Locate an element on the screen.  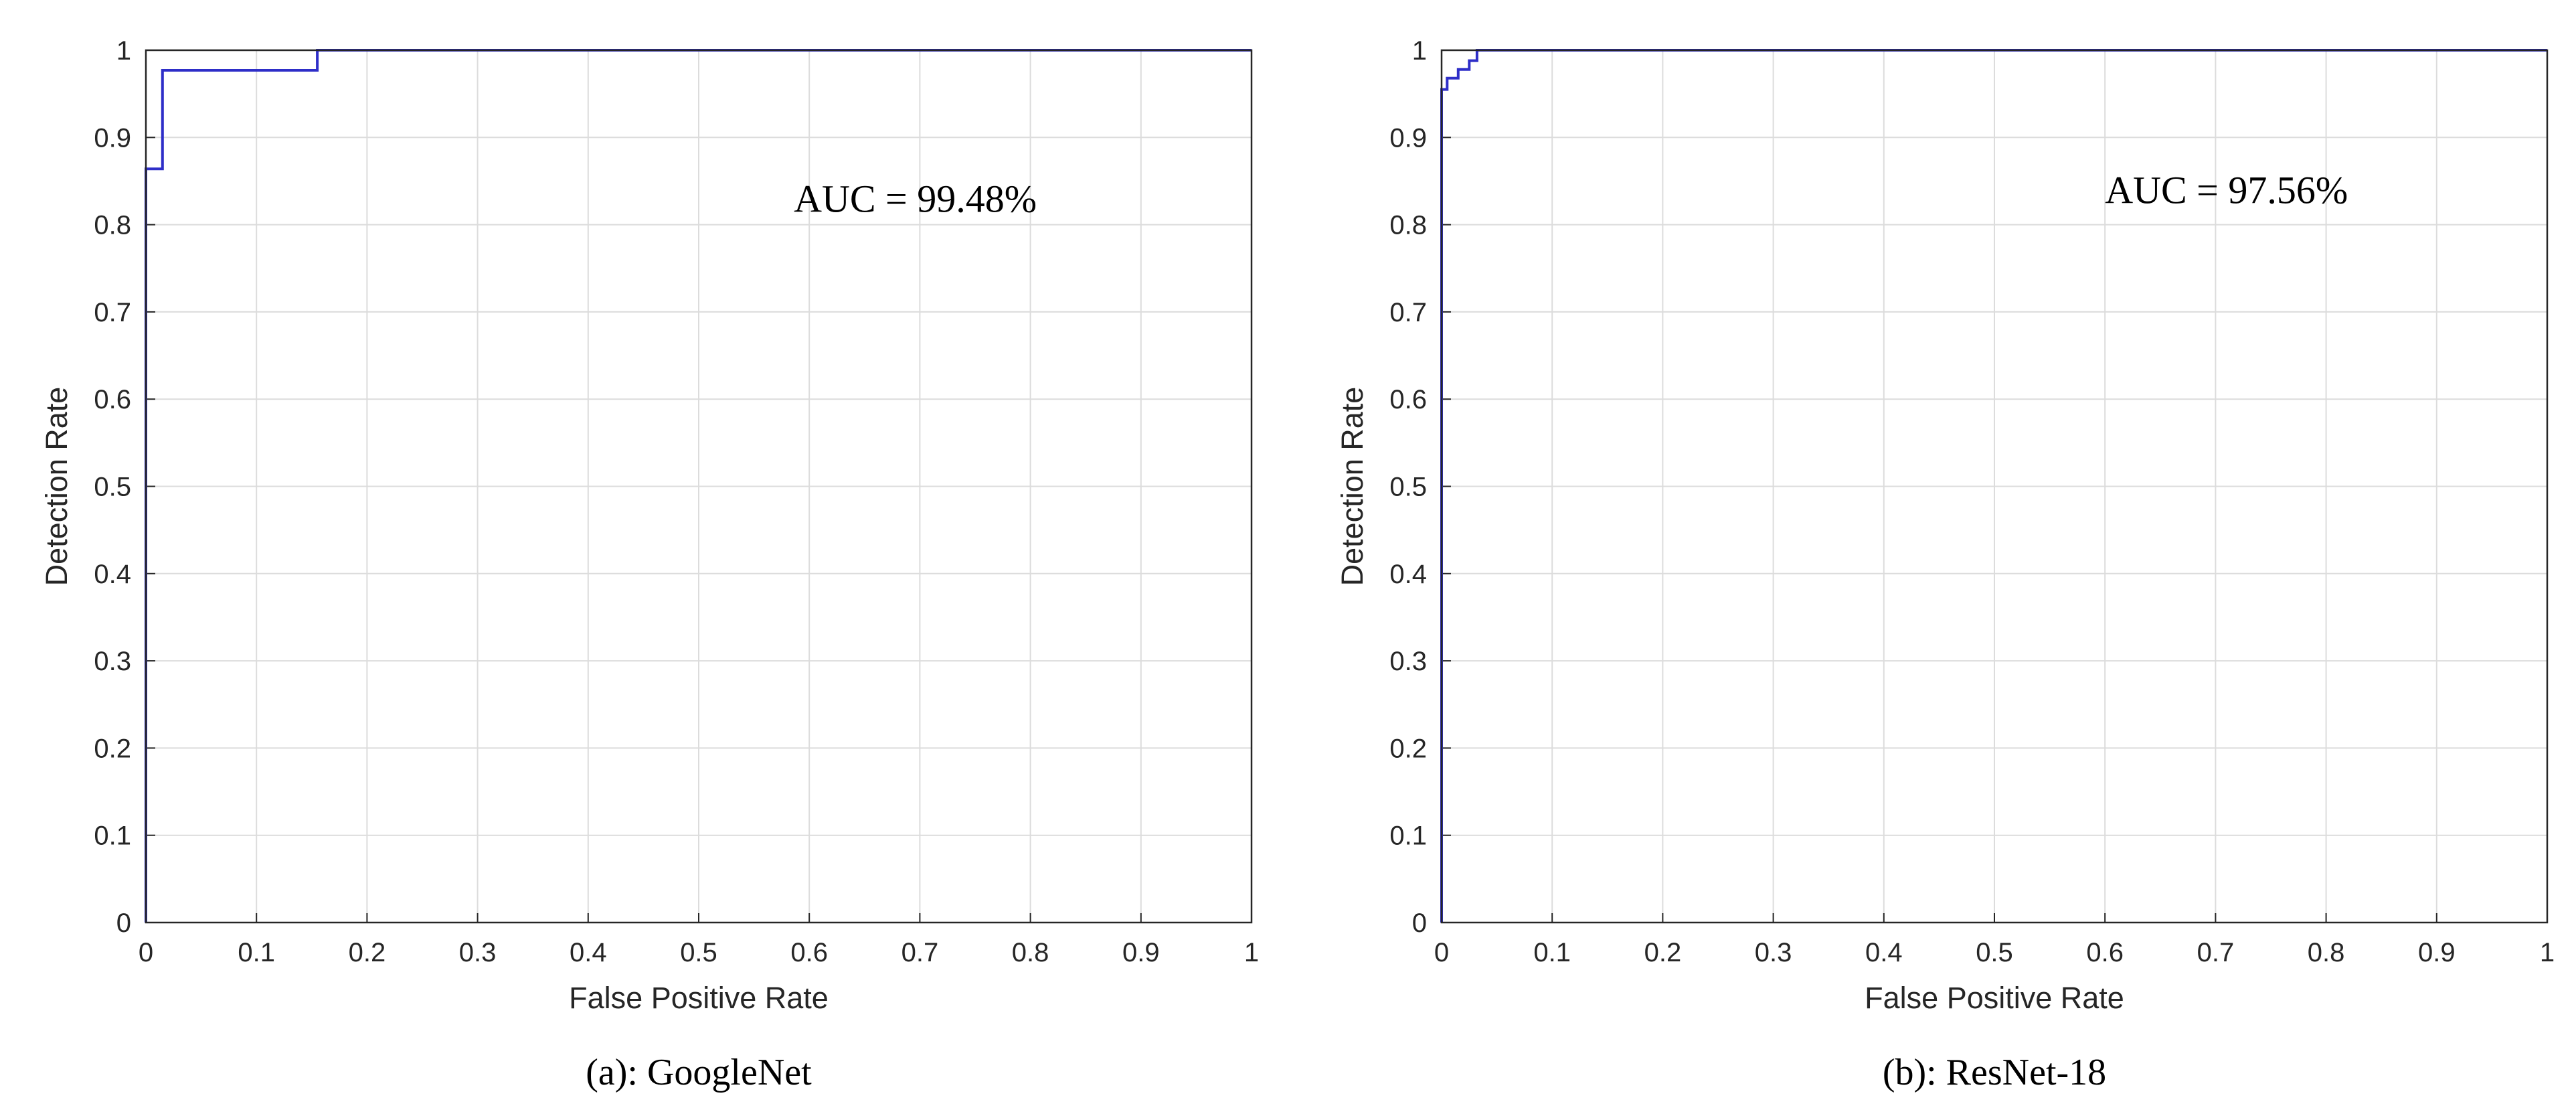
panel-caption: (a): GoogleNet is located at coordinates (699, 1072).